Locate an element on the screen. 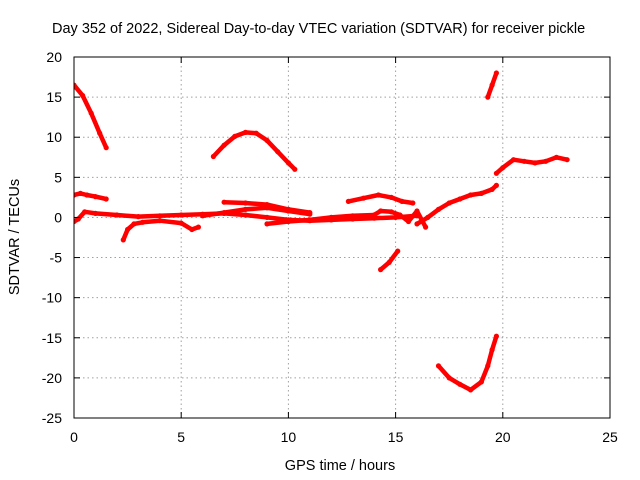  y-tick-label: -10 is located at coordinates (52, 298).